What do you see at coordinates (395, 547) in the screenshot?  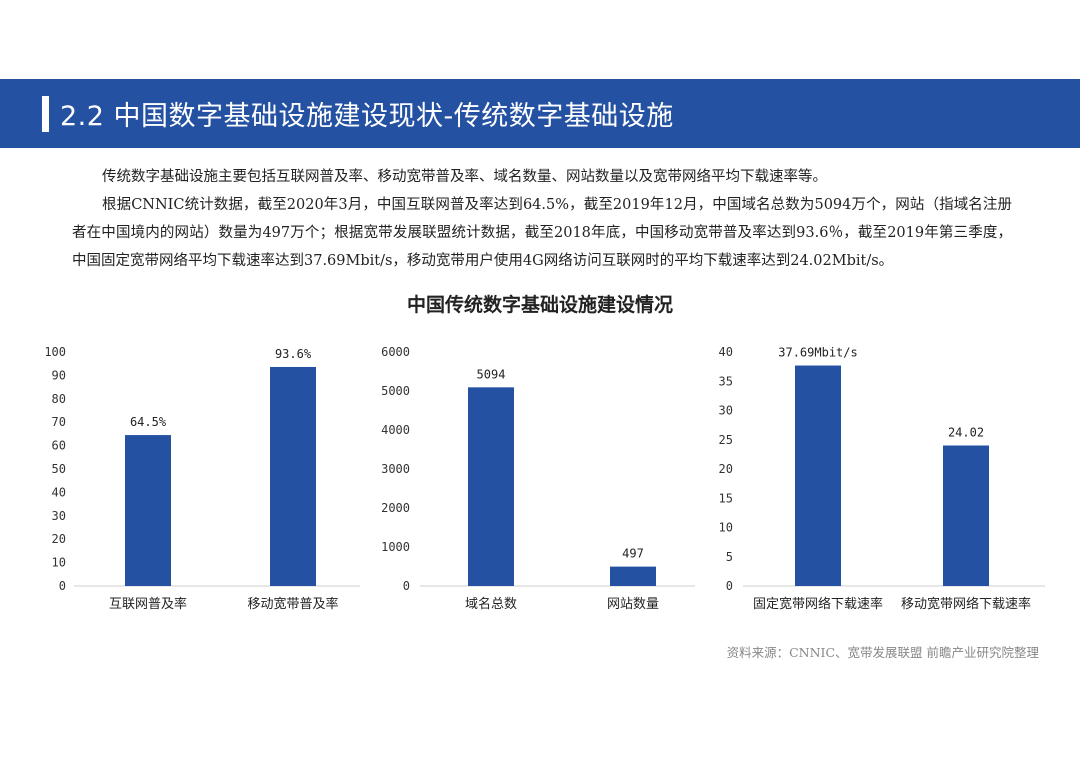 I see `y-tick-label: 1000` at bounding box center [395, 547].